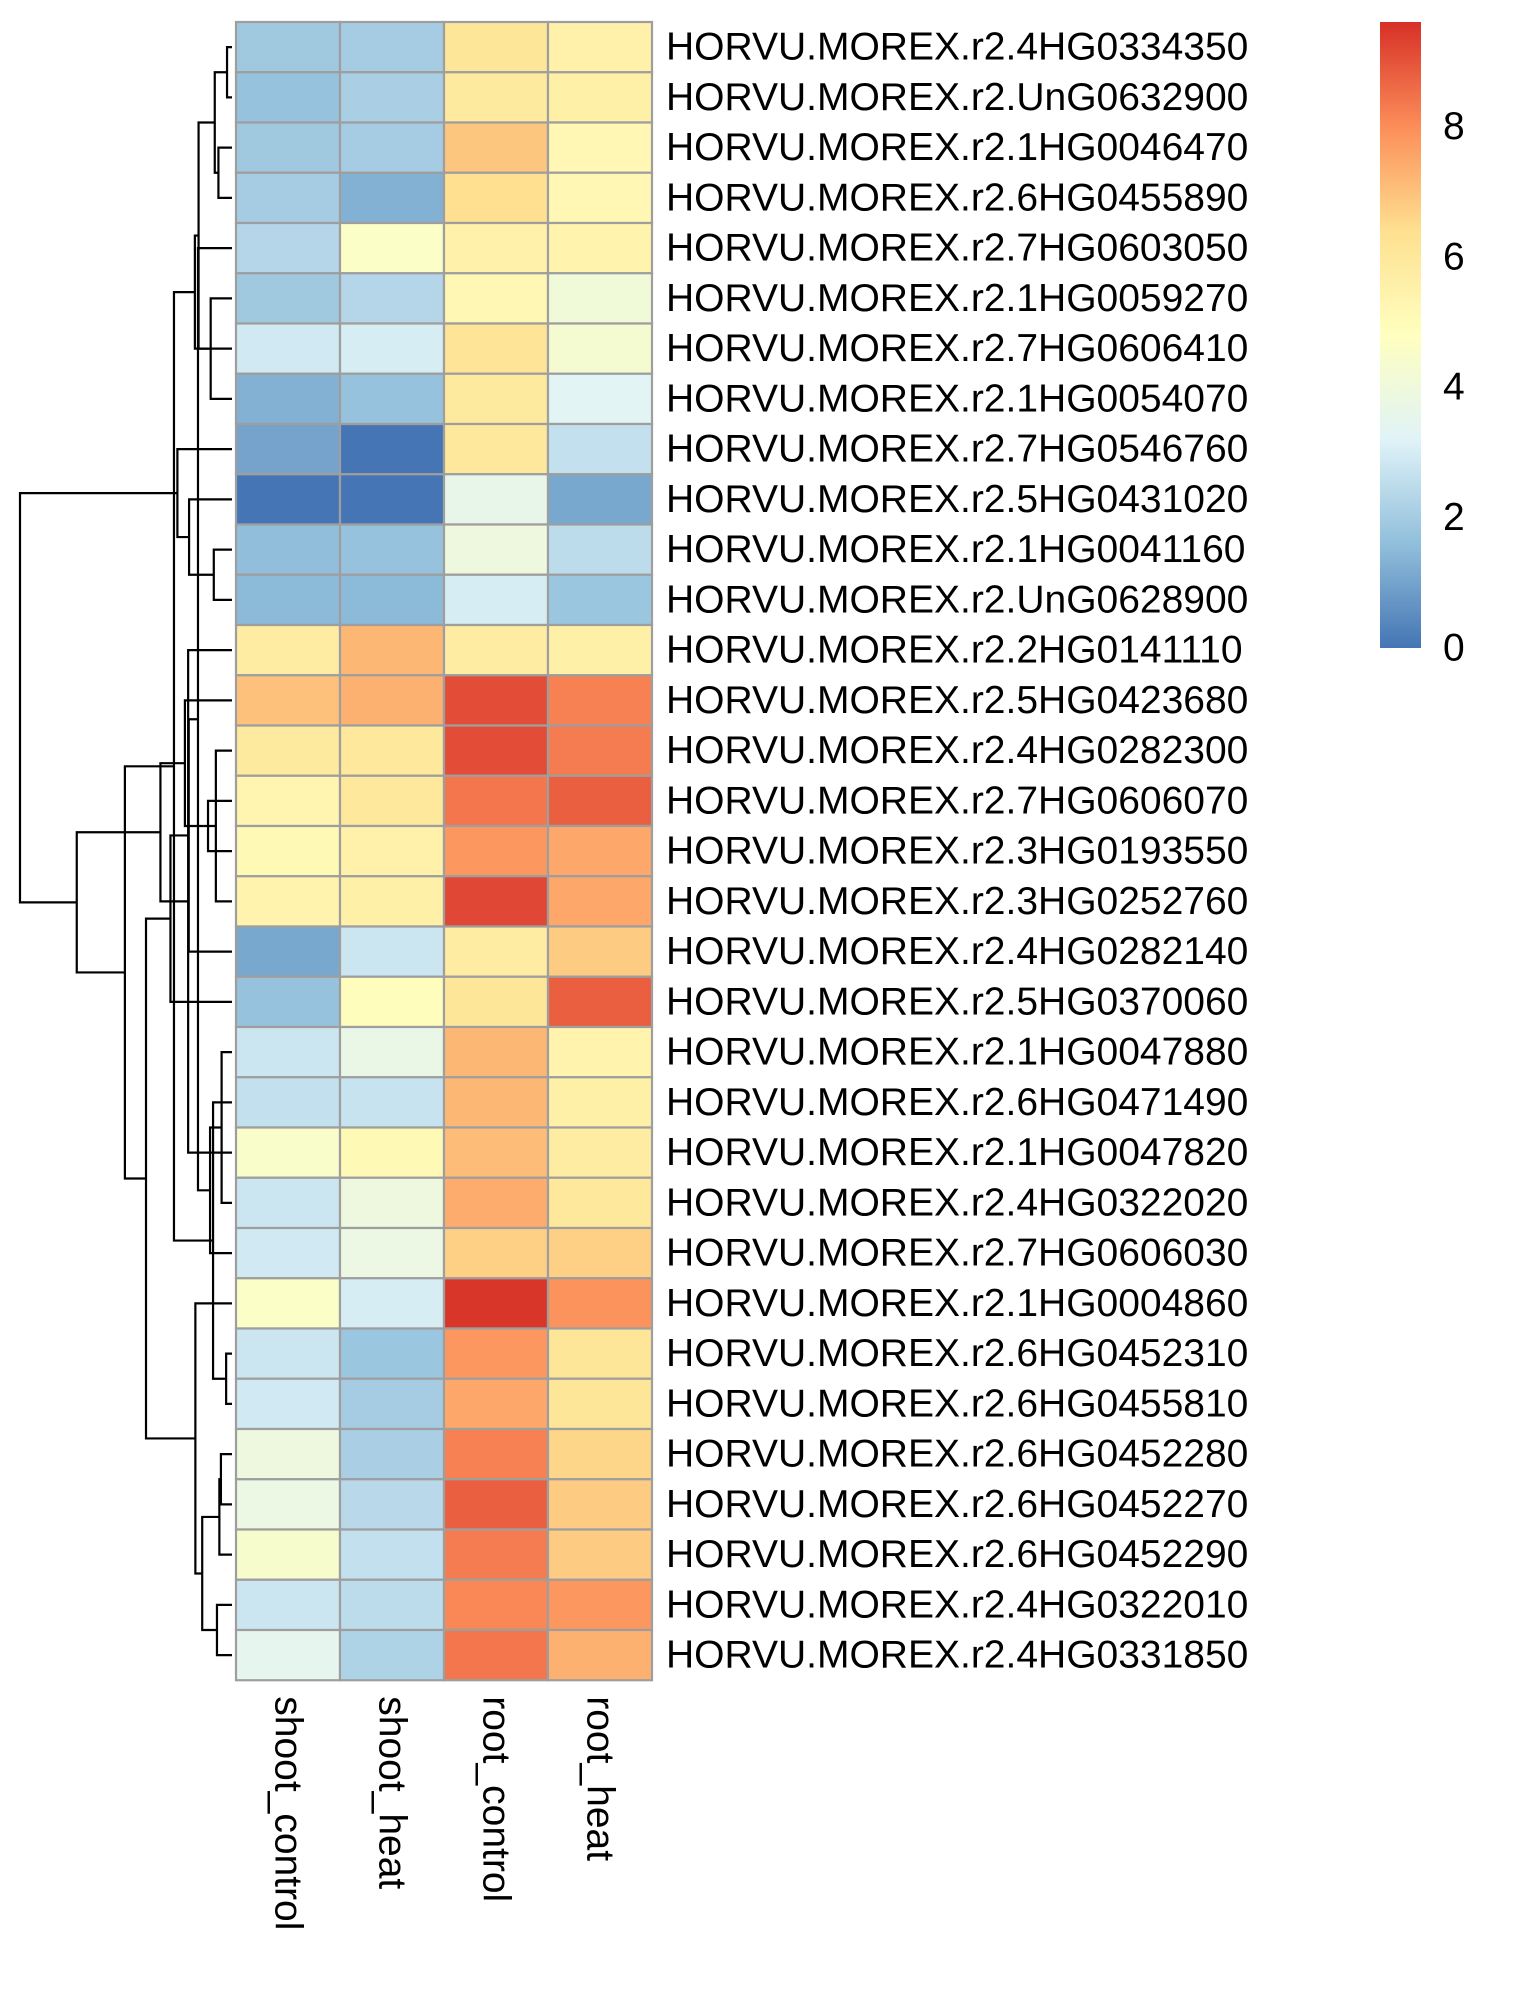  I want to click on row-label: HORVU.MOREX.r2.2HG0141110, so click(954, 650).